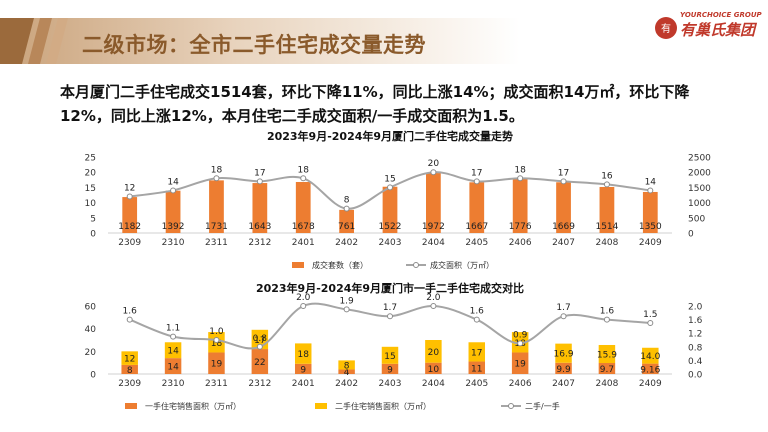  Describe the element at coordinates (607, 176) in the screenshot. I see `line-data-label: 16` at that location.